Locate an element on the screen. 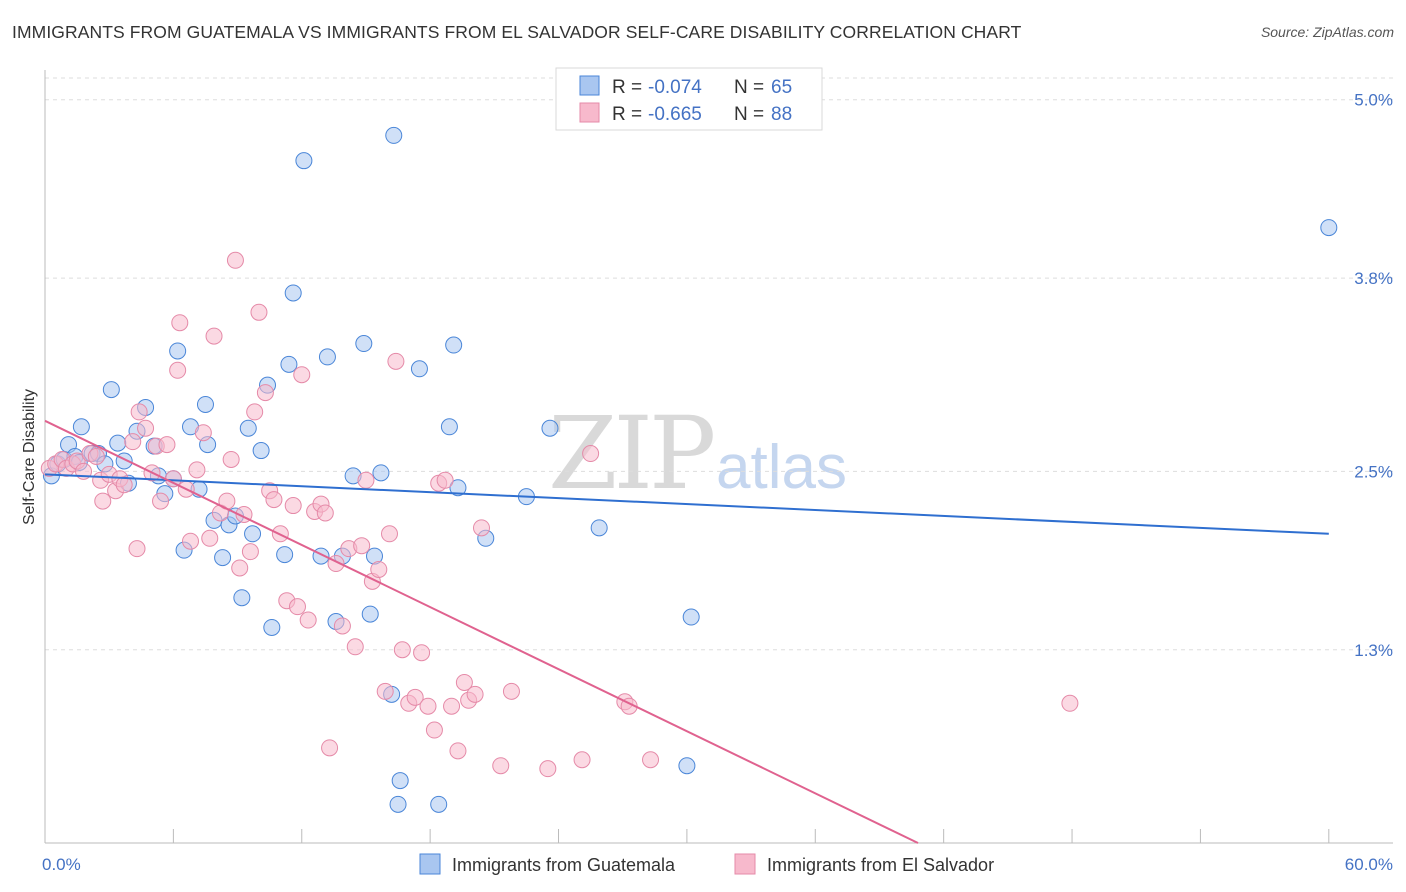 The width and height of the screenshot is (1406, 892). bottom-legend-swatch-el-salvador is located at coordinates (745, 864).